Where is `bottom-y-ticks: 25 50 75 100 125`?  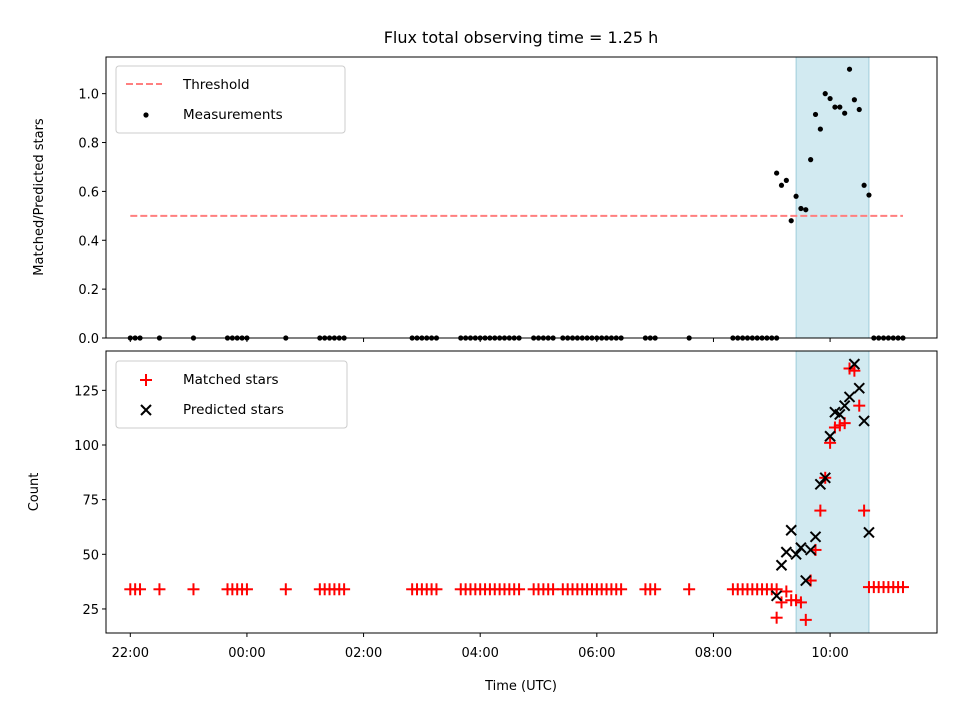
bottom-y-ticks: 25 50 75 100 125 is located at coordinates (90, 501).